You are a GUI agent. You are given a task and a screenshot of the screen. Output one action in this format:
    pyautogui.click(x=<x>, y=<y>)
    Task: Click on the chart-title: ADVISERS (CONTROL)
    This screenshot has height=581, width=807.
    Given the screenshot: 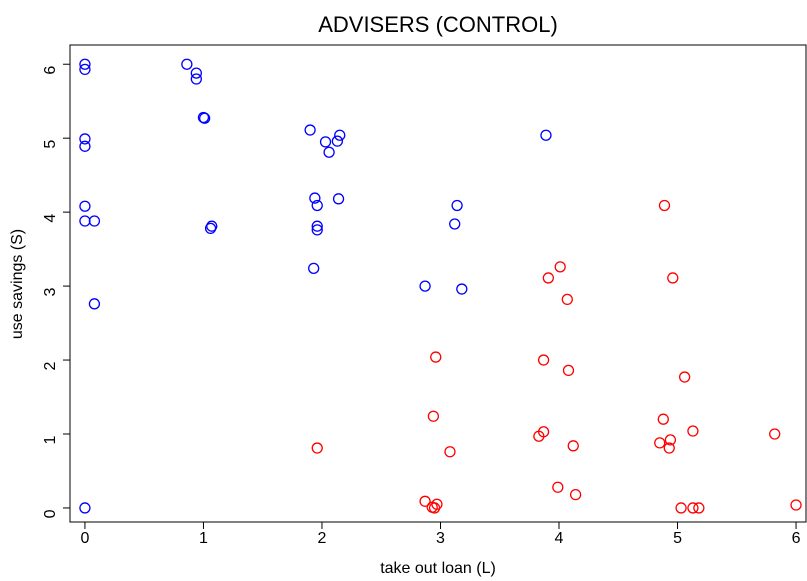 What is the action you would take?
    pyautogui.click(x=438, y=24)
    